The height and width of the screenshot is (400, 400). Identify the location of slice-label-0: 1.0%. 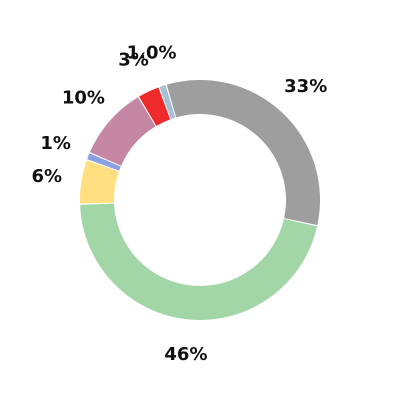
(152, 52).